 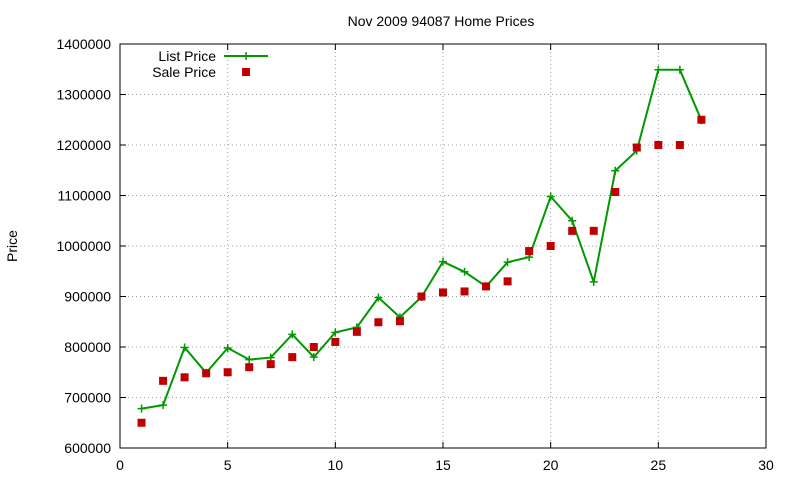 I want to click on legend-marker-sale-price, so click(x=246, y=72).